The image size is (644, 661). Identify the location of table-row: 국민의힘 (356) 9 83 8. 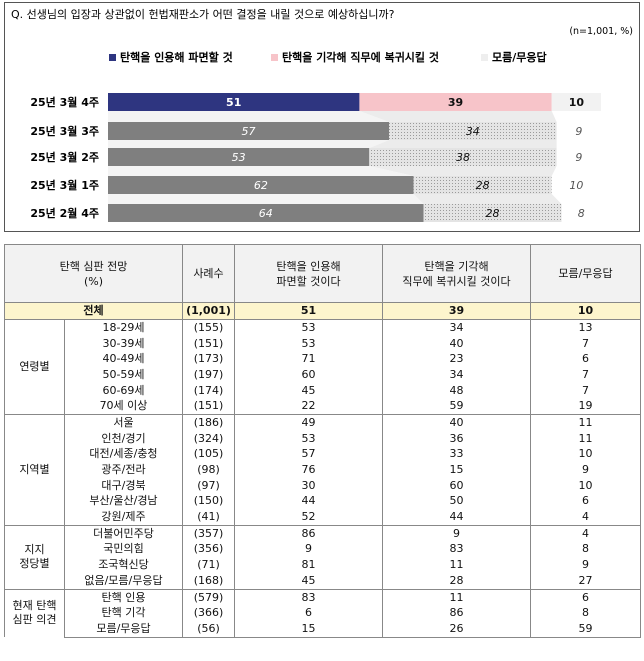
(323, 549).